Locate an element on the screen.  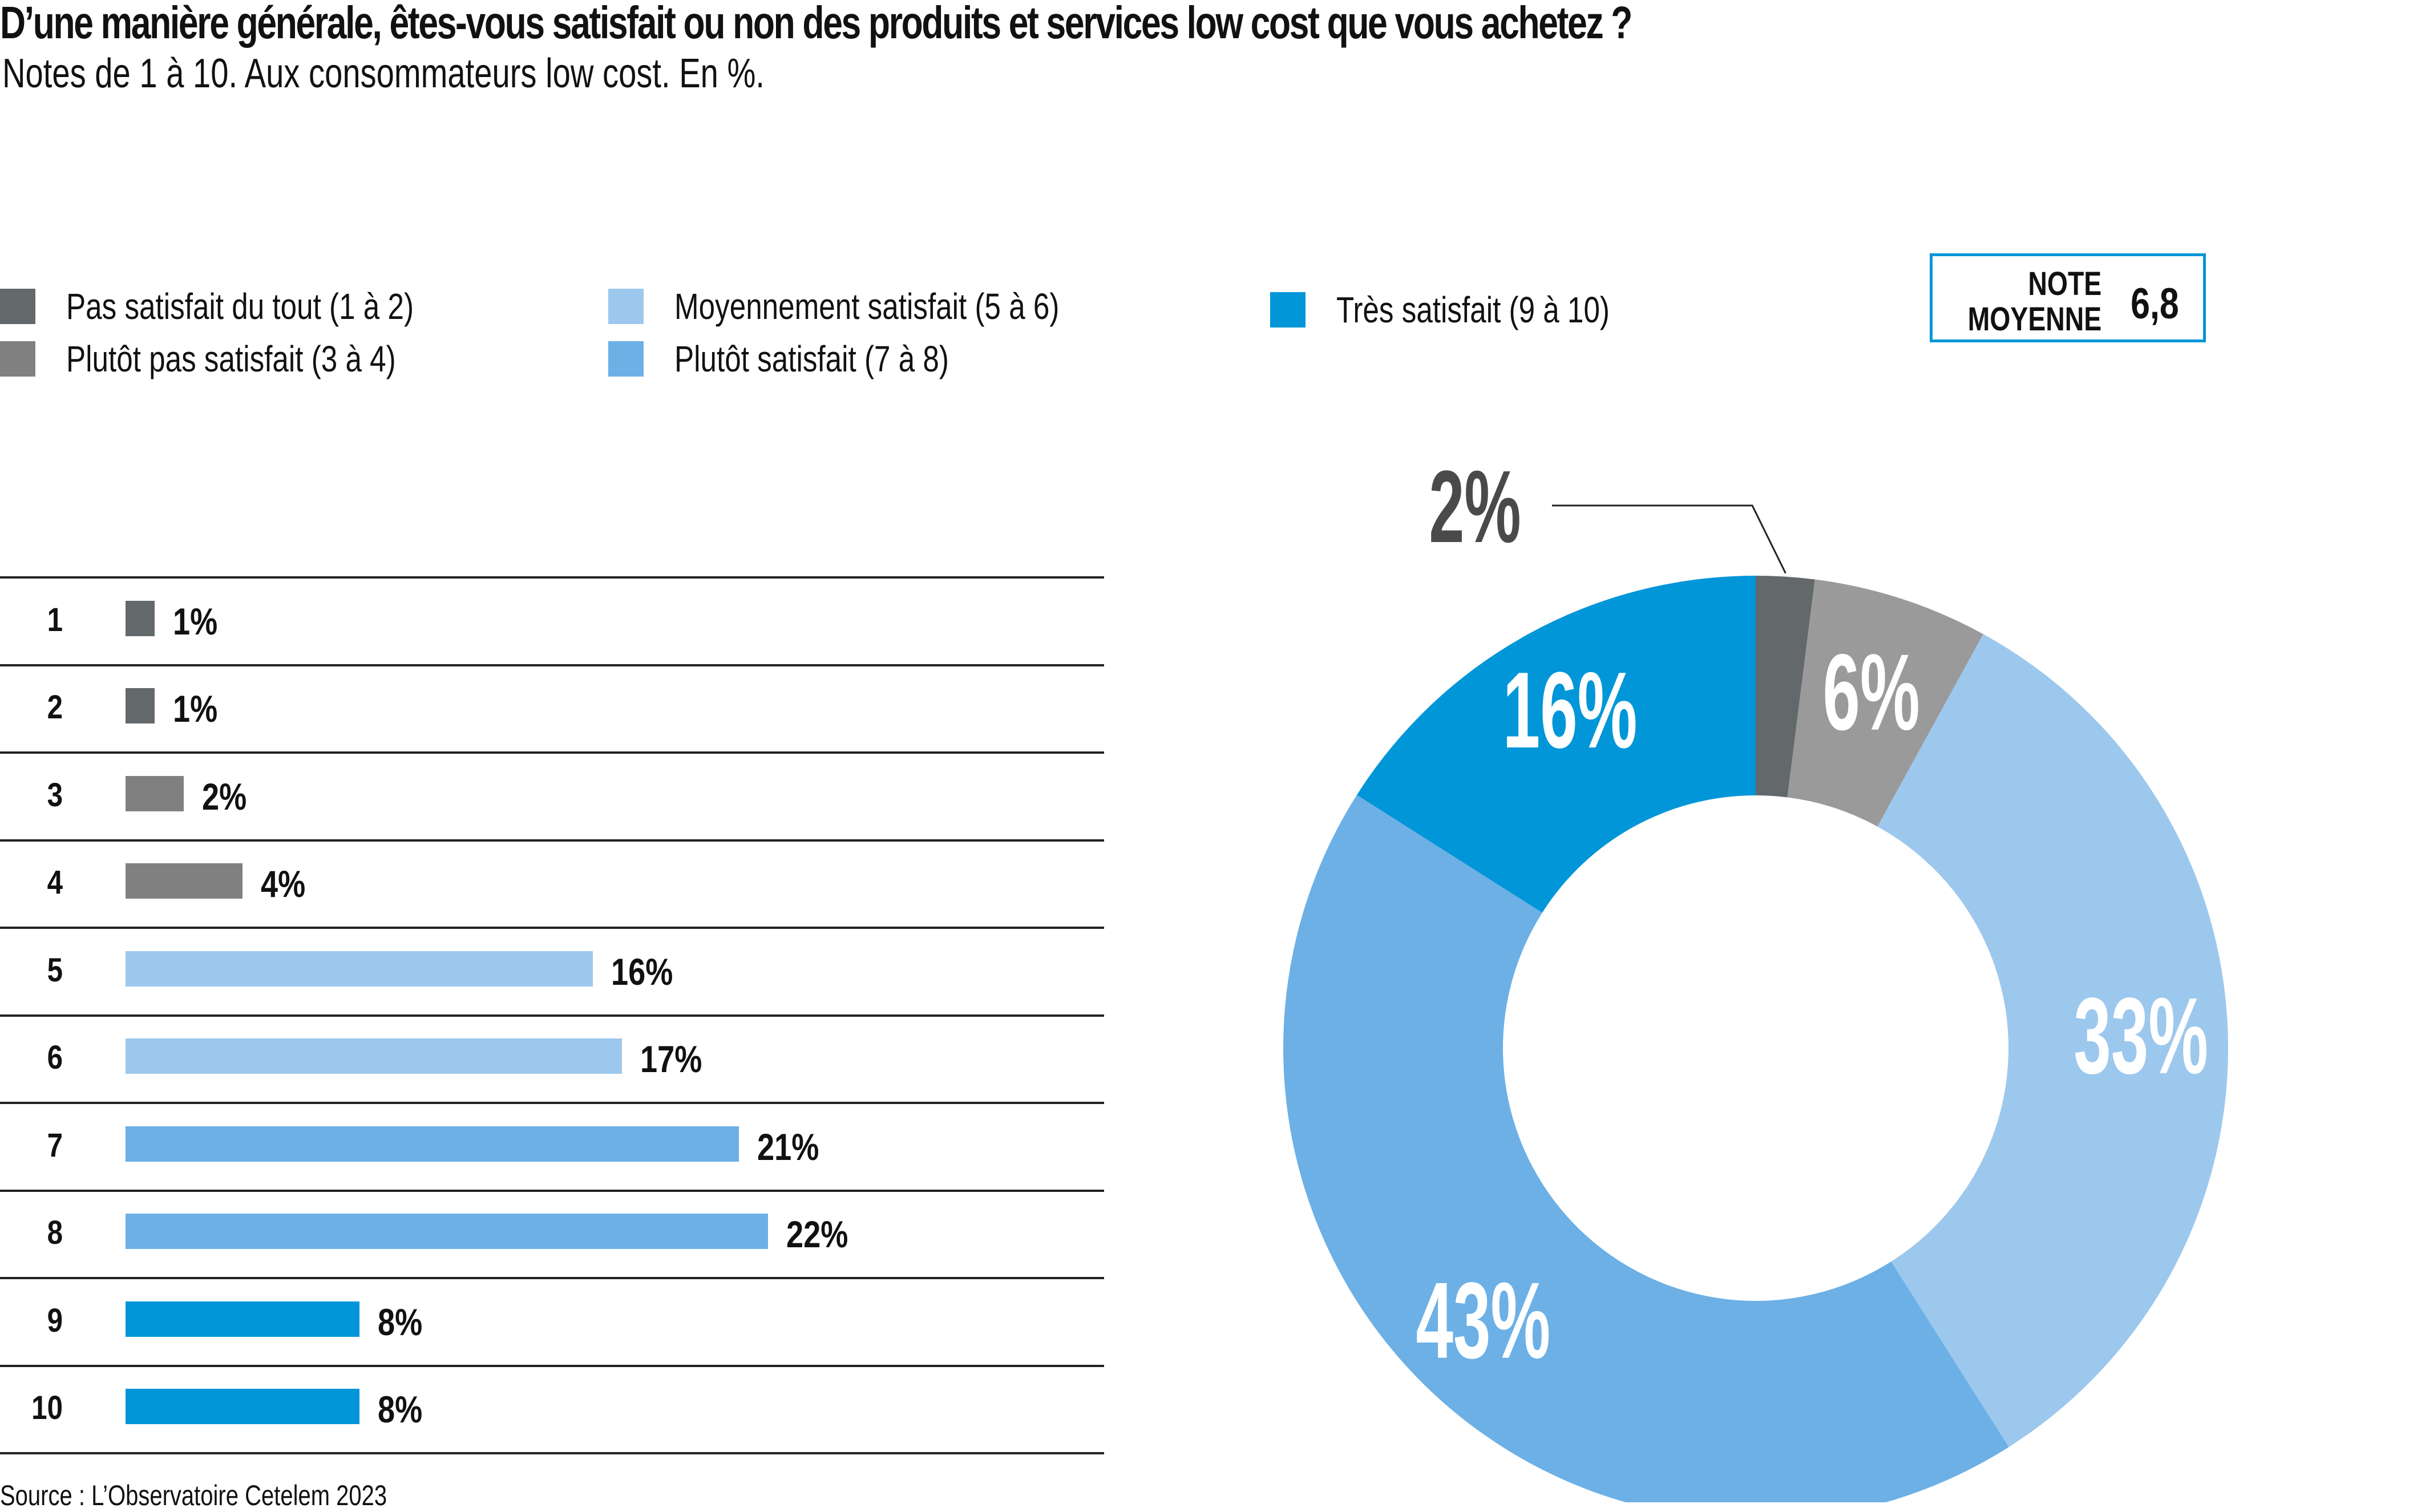
bar-category-label: 2 is located at coordinates (55, 707).